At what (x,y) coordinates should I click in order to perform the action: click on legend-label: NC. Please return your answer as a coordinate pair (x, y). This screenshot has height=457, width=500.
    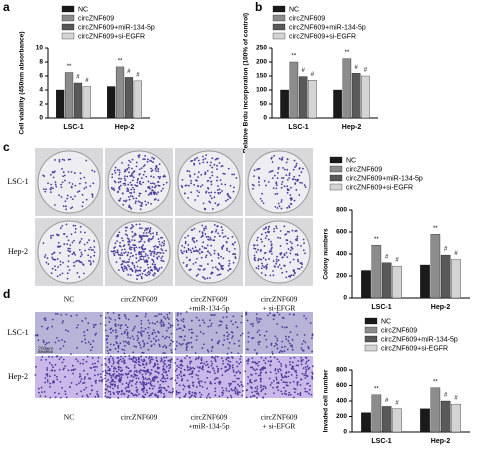
    Looking at the image, I should click on (351, 160).